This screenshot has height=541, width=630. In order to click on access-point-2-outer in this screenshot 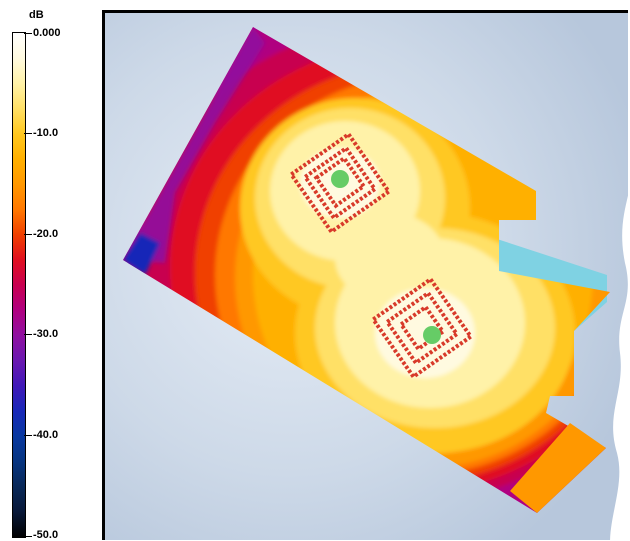, I will do `click(422, 328)`.